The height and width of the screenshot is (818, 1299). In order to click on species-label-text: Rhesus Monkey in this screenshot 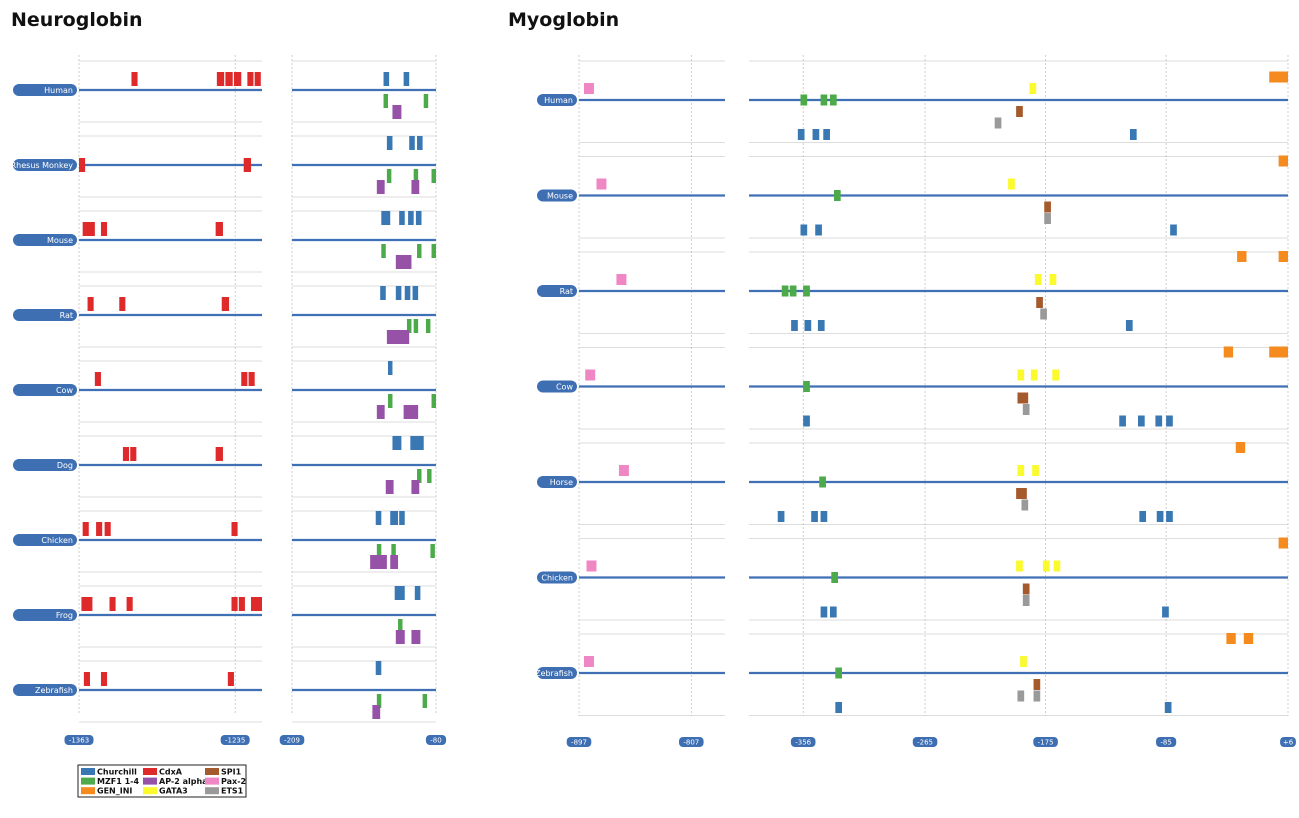, I will do `click(42, 165)`.